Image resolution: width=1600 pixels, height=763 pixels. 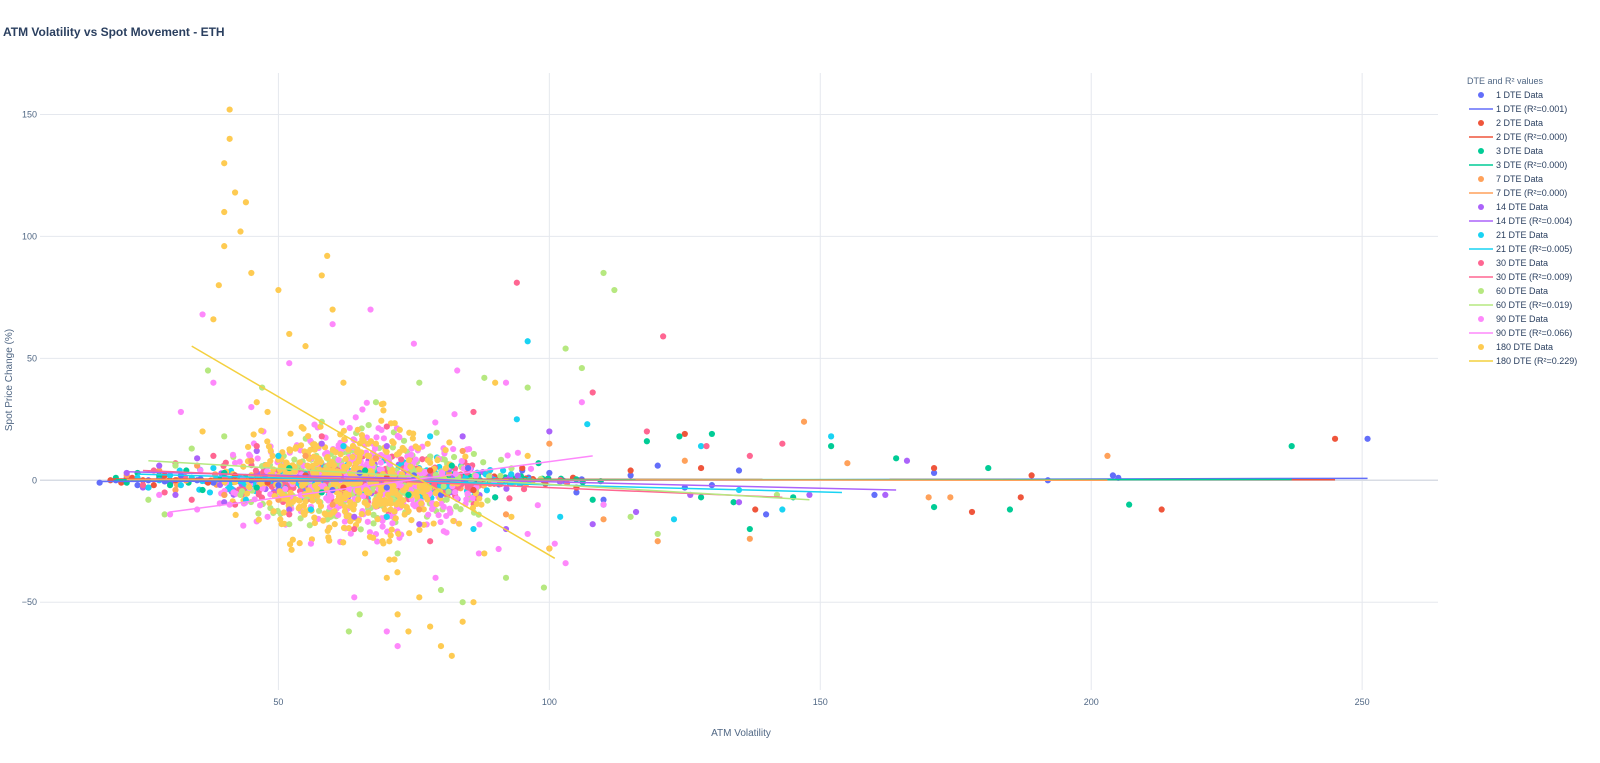 I want to click on legend-item: 90 DTE (R²=0.066), so click(x=1520, y=333).